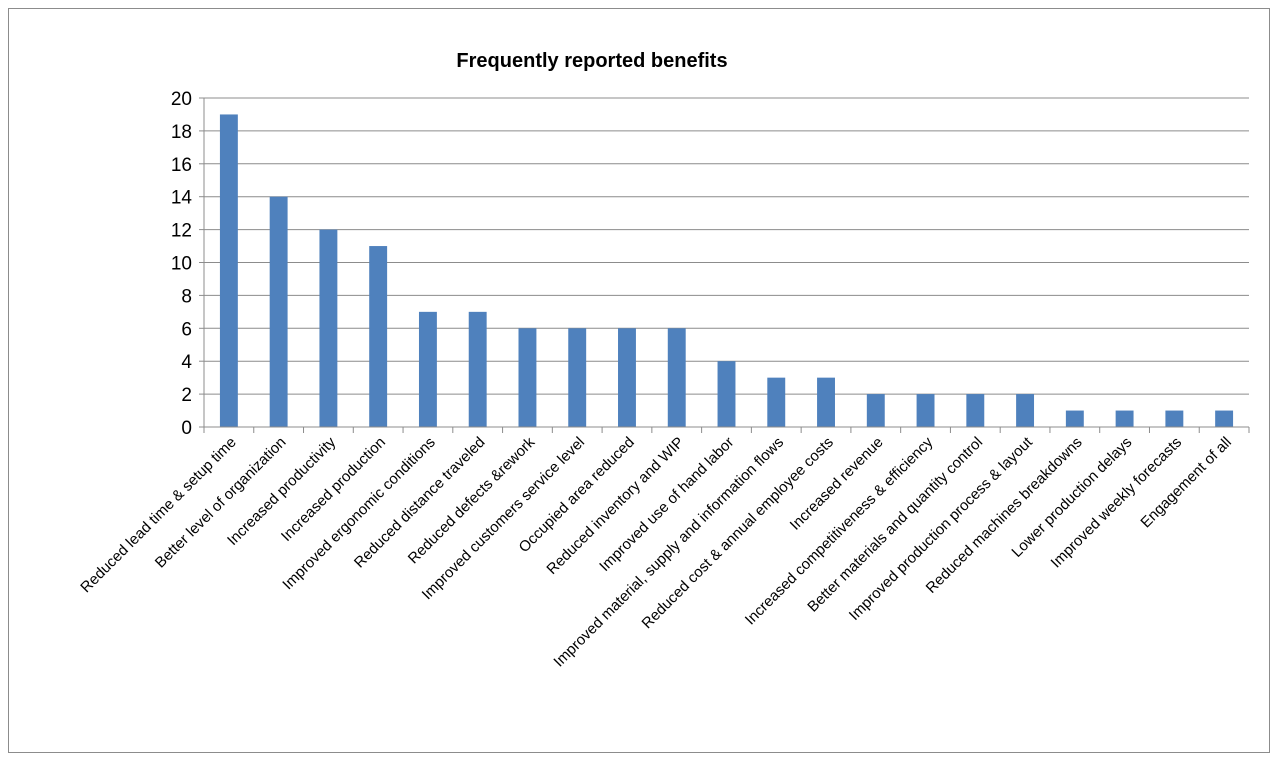 Image resolution: width=1275 pixels, height=760 pixels. I want to click on x-tick-label: Better materials and quantity control, so click(895, 525).